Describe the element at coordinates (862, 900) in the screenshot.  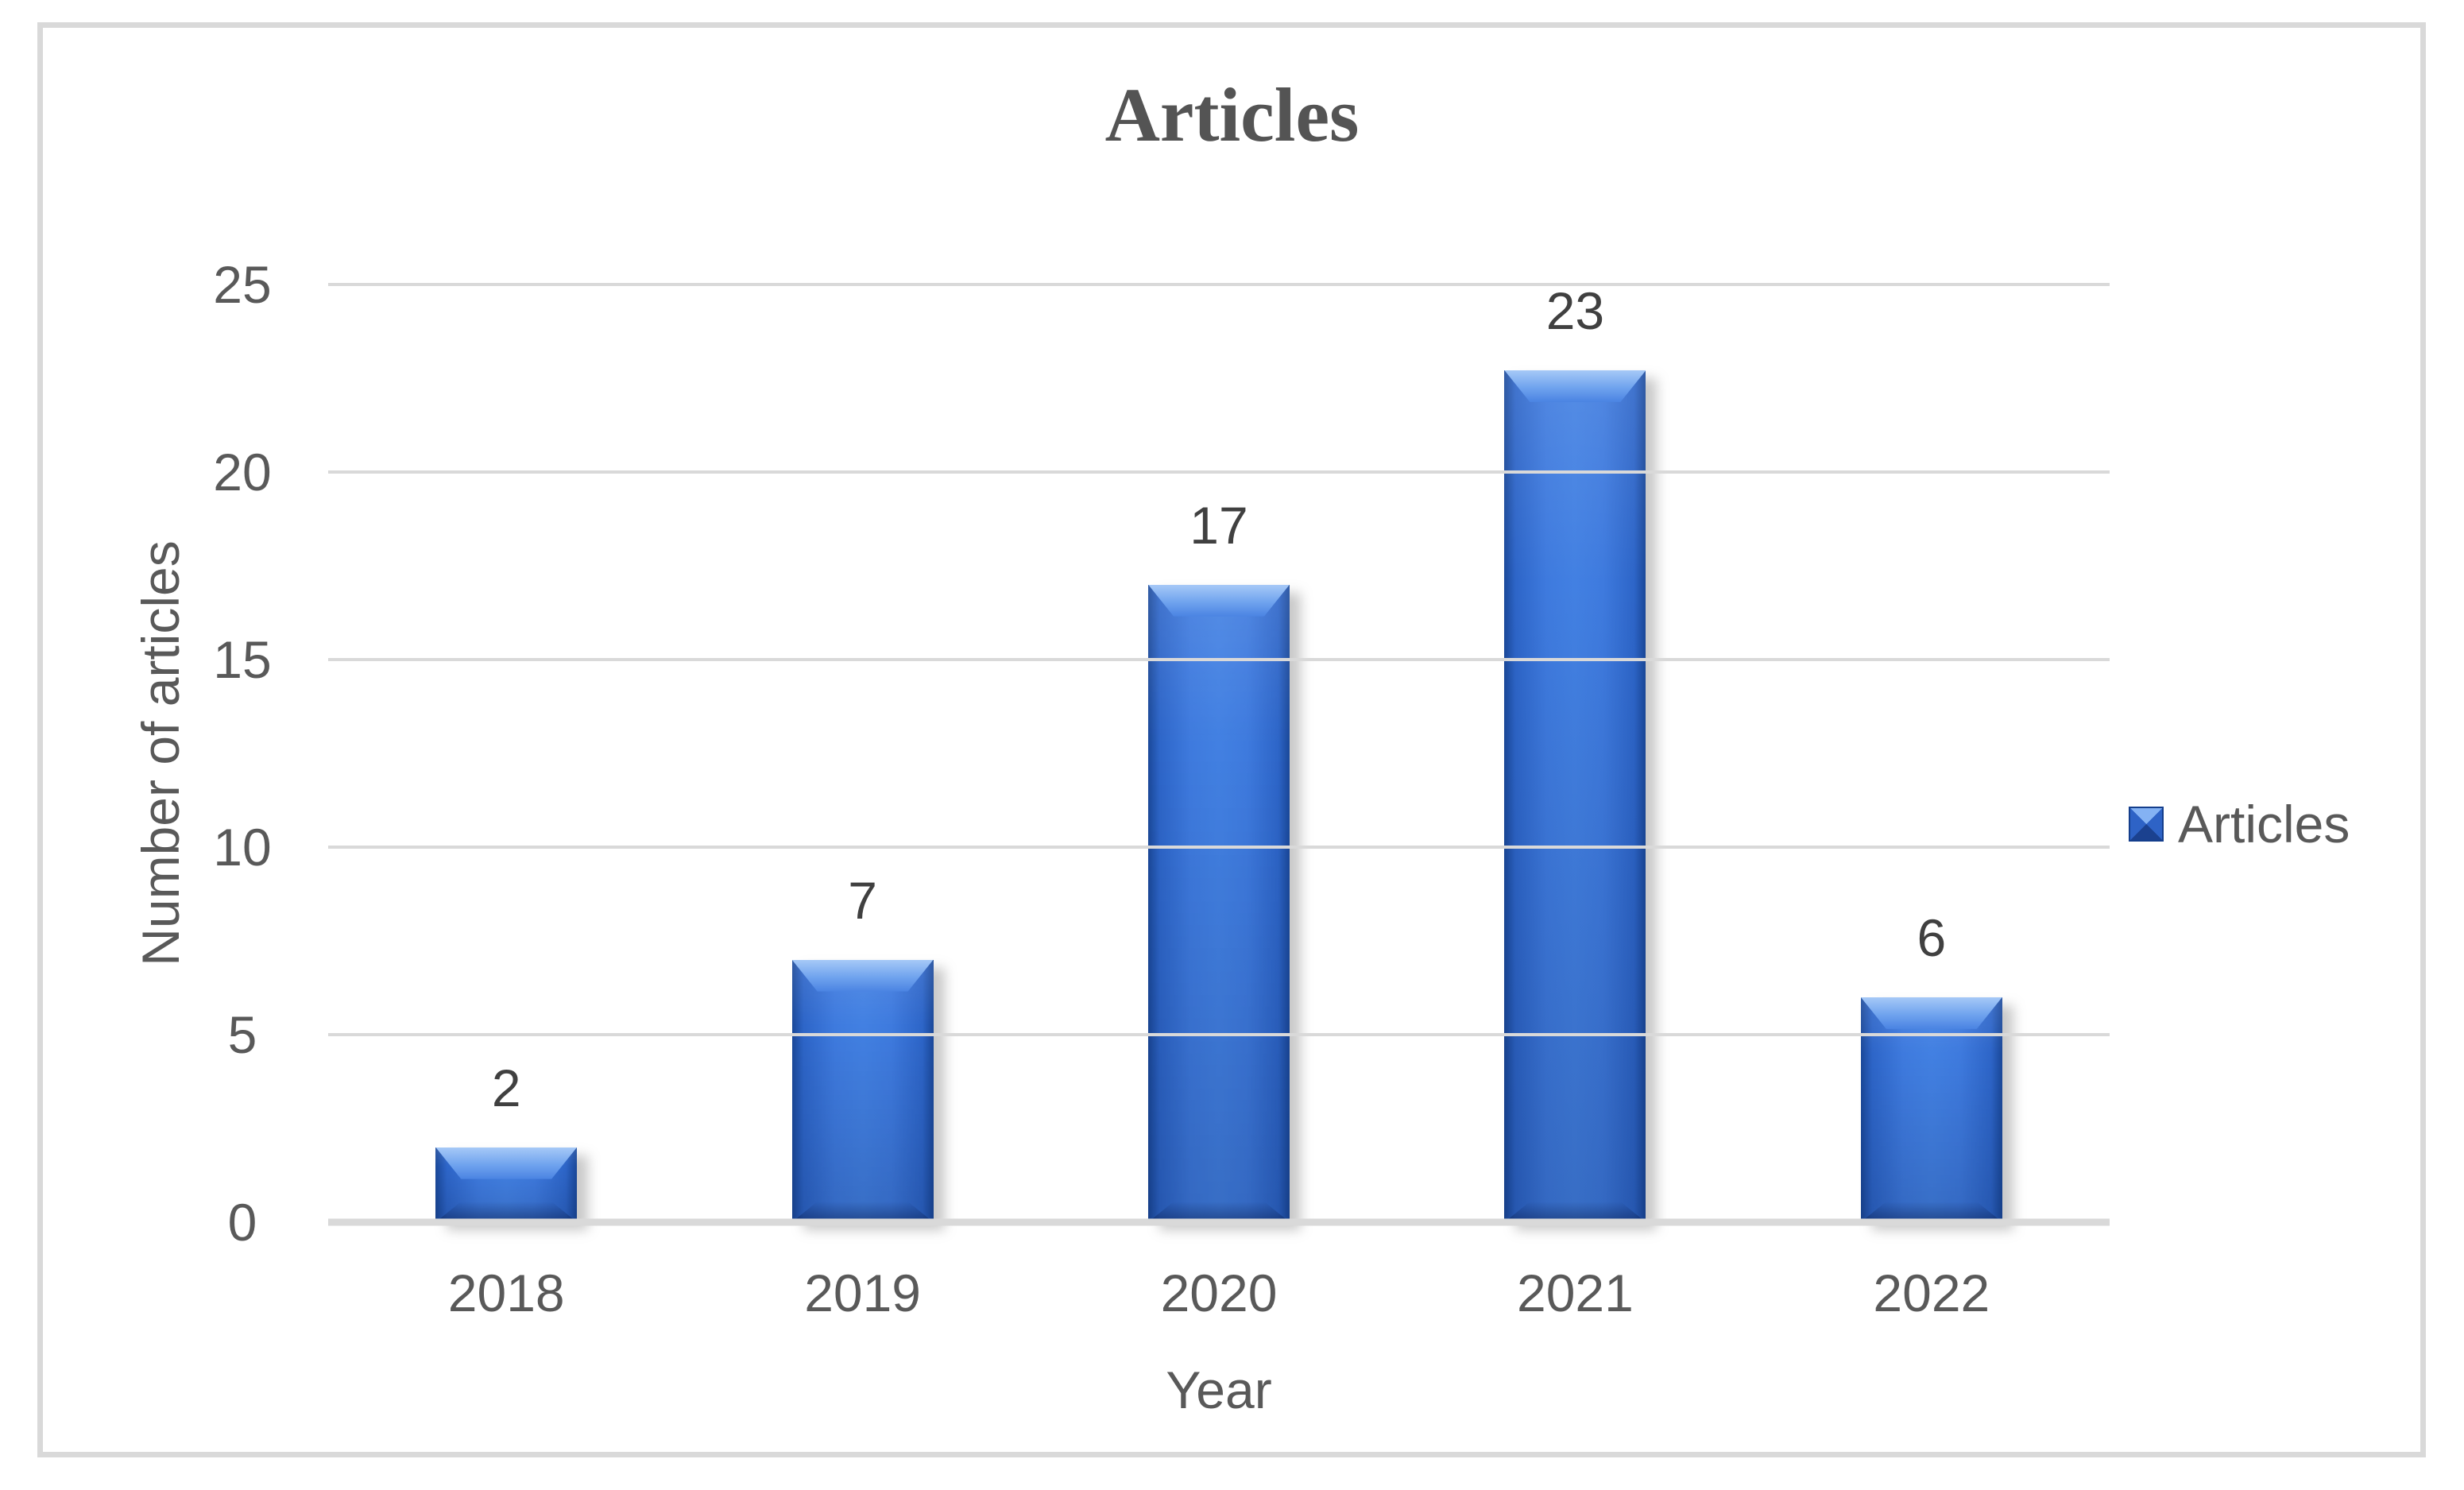
I see `data-label: 7` at that location.